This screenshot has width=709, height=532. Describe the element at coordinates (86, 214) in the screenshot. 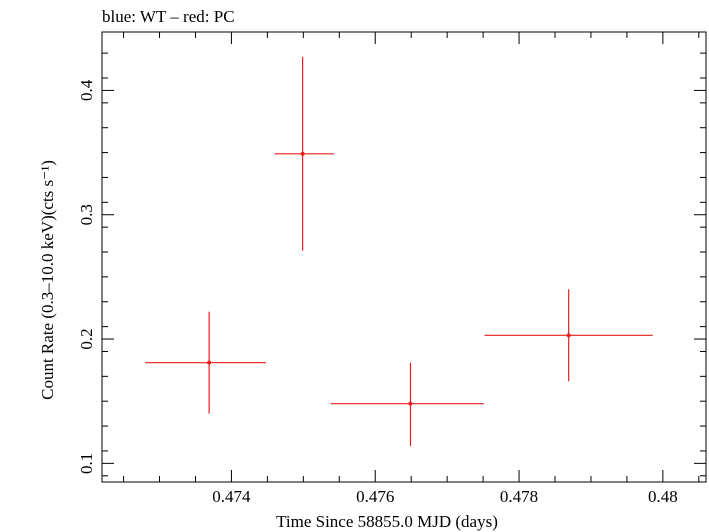

I see `y-tick-label: 0.3` at that location.